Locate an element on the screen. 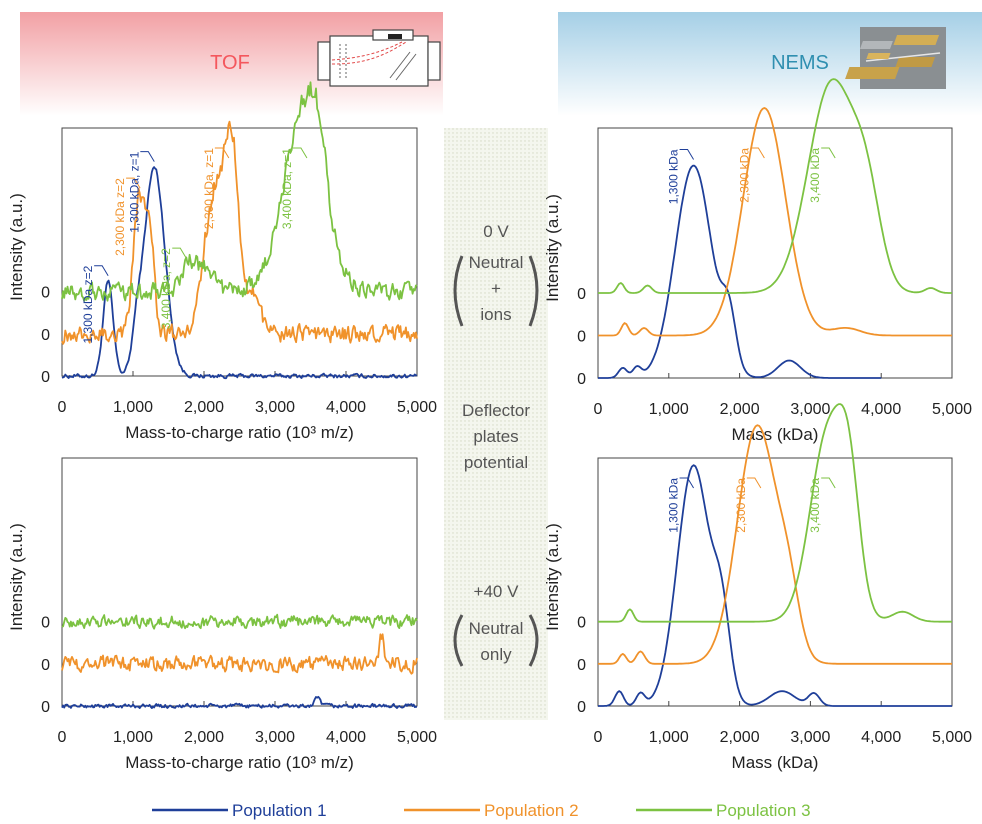  peak-annotation: 1,300 kDa z=2 is located at coordinates (88, 304).